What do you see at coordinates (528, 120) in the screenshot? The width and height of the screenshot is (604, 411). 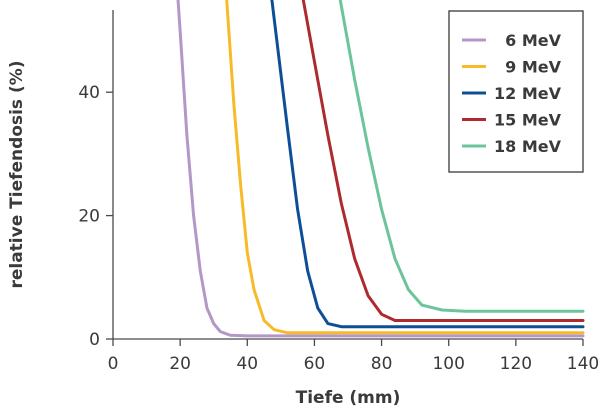 I see `legend-label: 15 MeV` at bounding box center [528, 120].